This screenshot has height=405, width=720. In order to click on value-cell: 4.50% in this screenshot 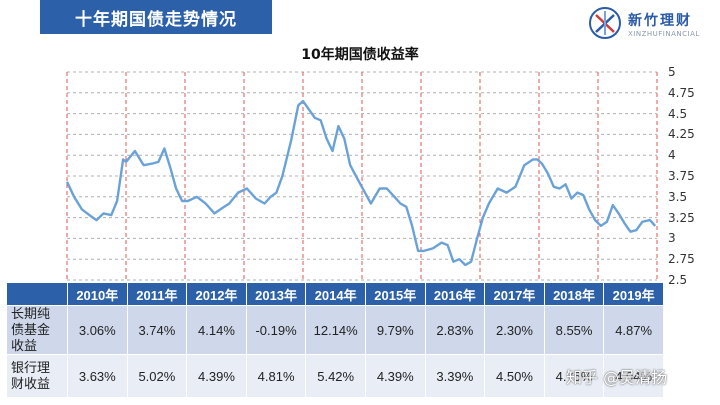, I will do `click(514, 376)`.